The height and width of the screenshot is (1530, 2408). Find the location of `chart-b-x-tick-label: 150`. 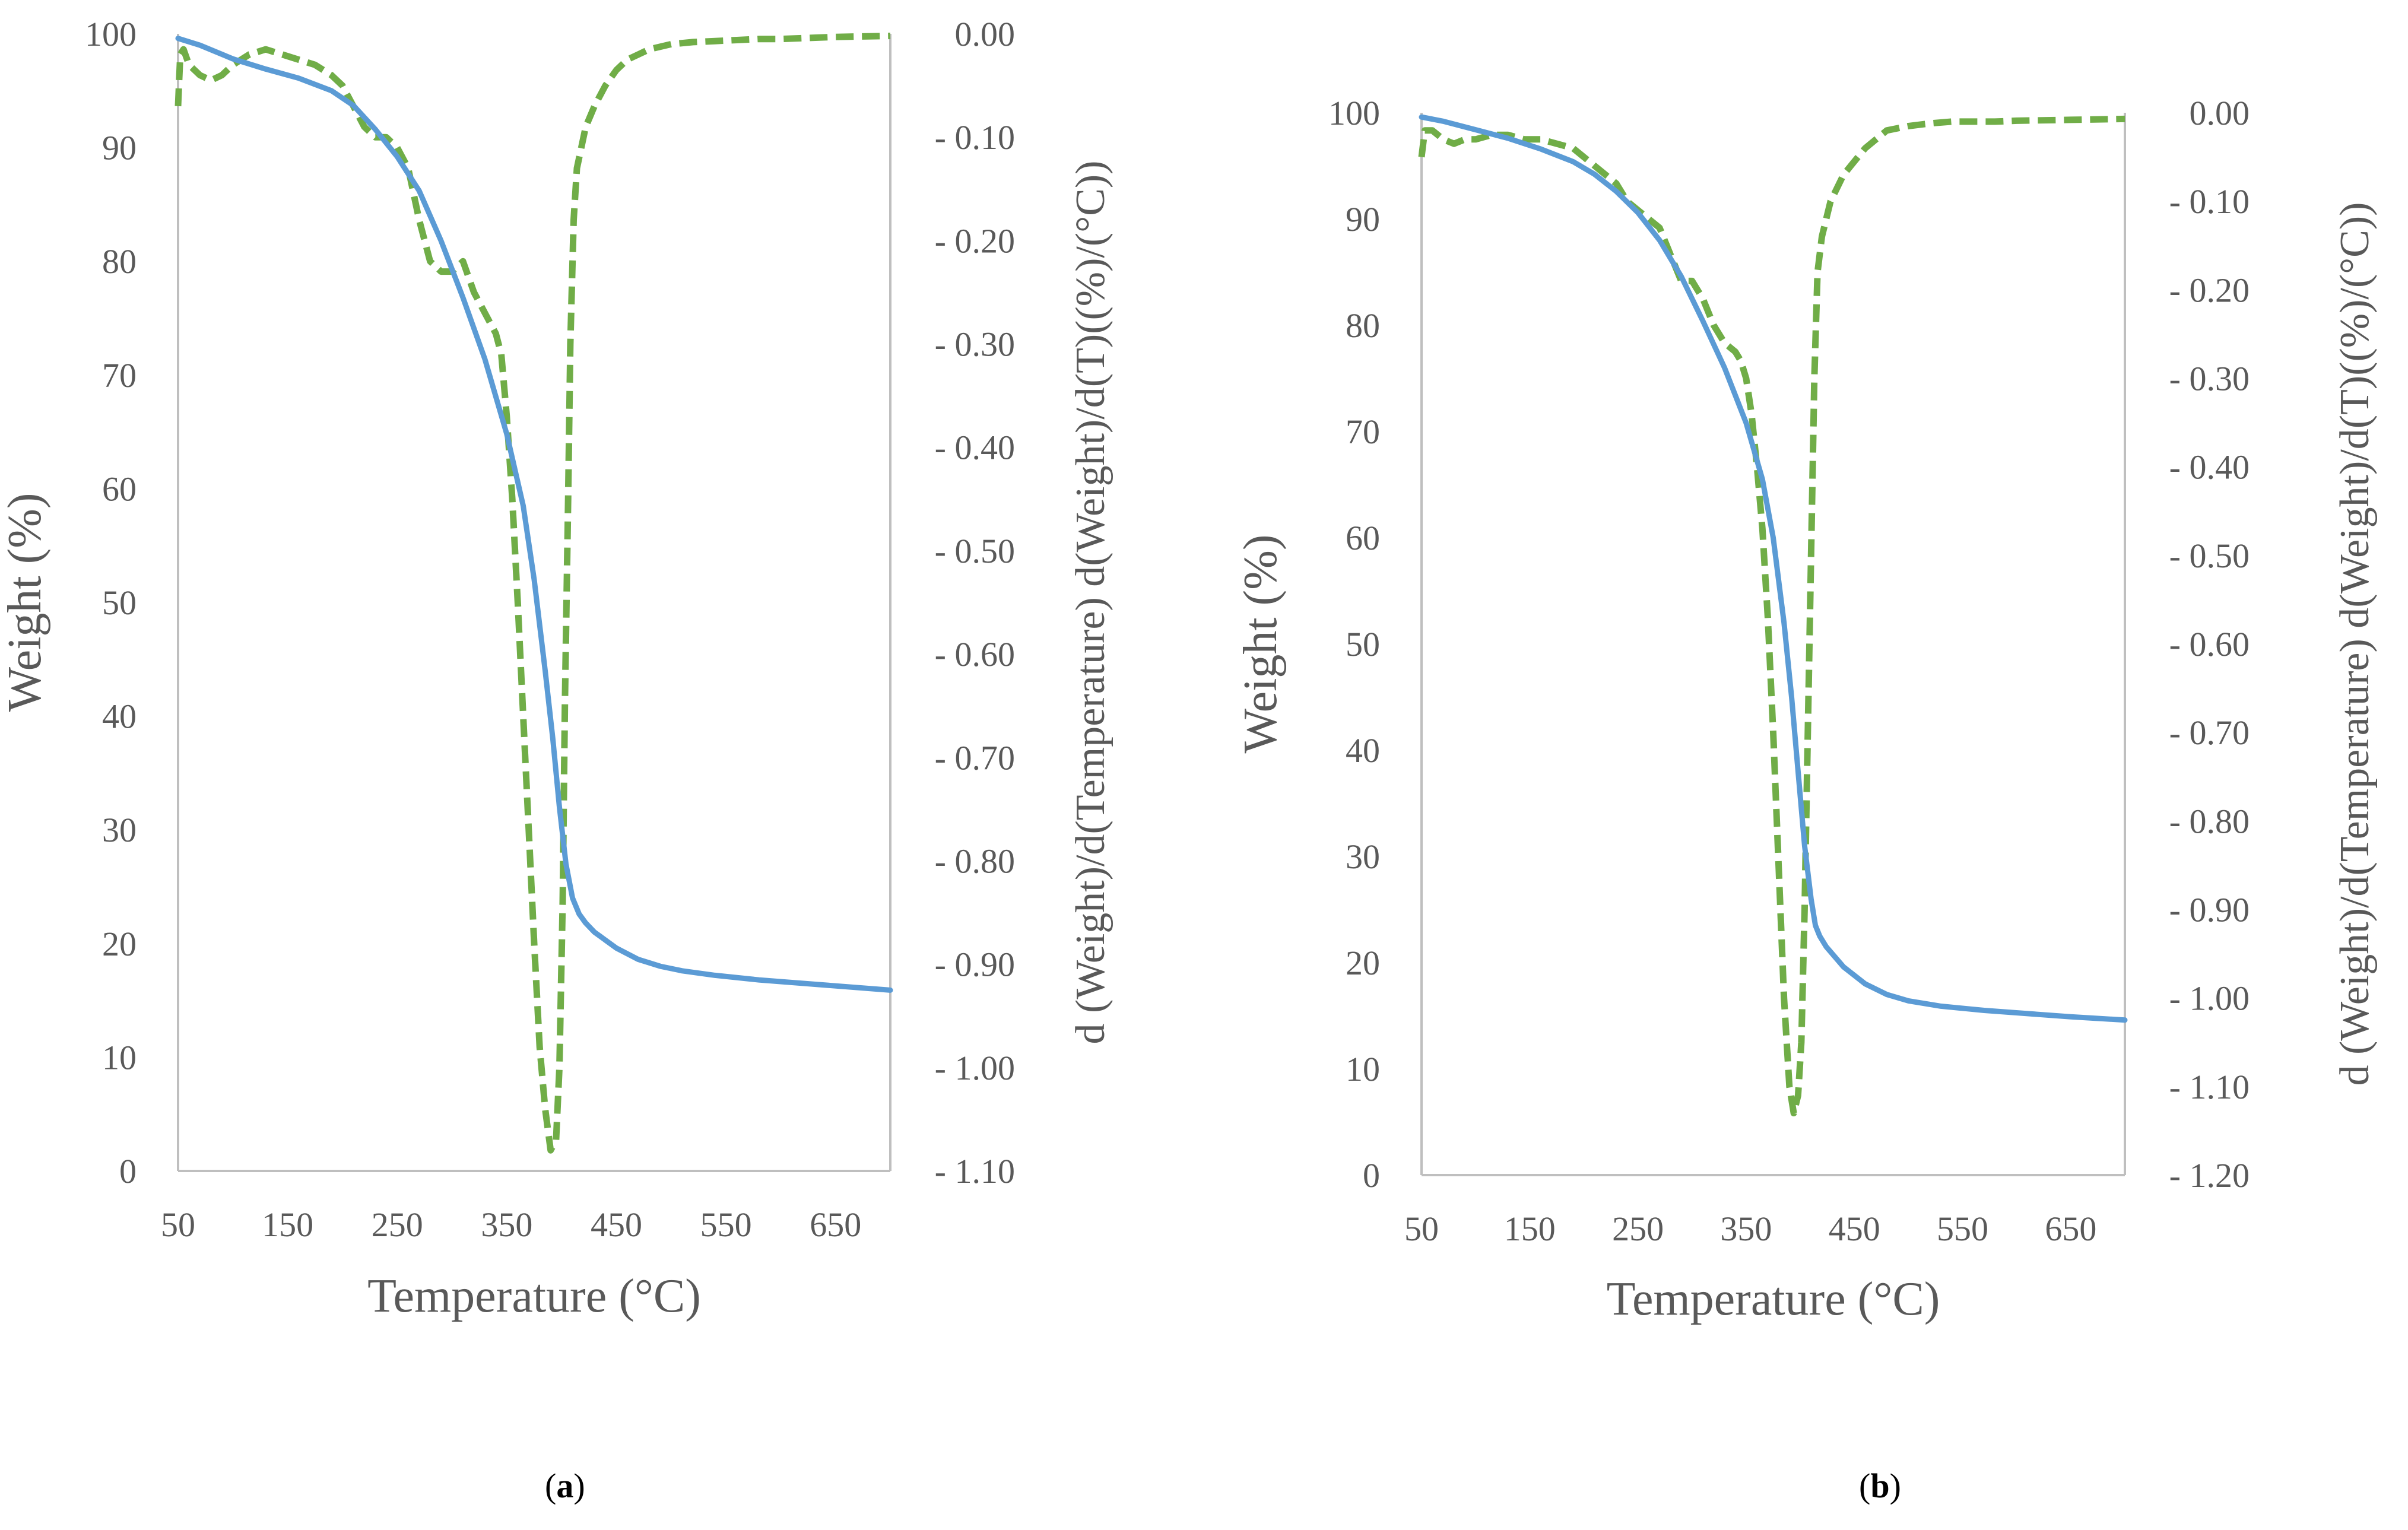

chart-b-x-tick-label: 150 is located at coordinates (1530, 1229).